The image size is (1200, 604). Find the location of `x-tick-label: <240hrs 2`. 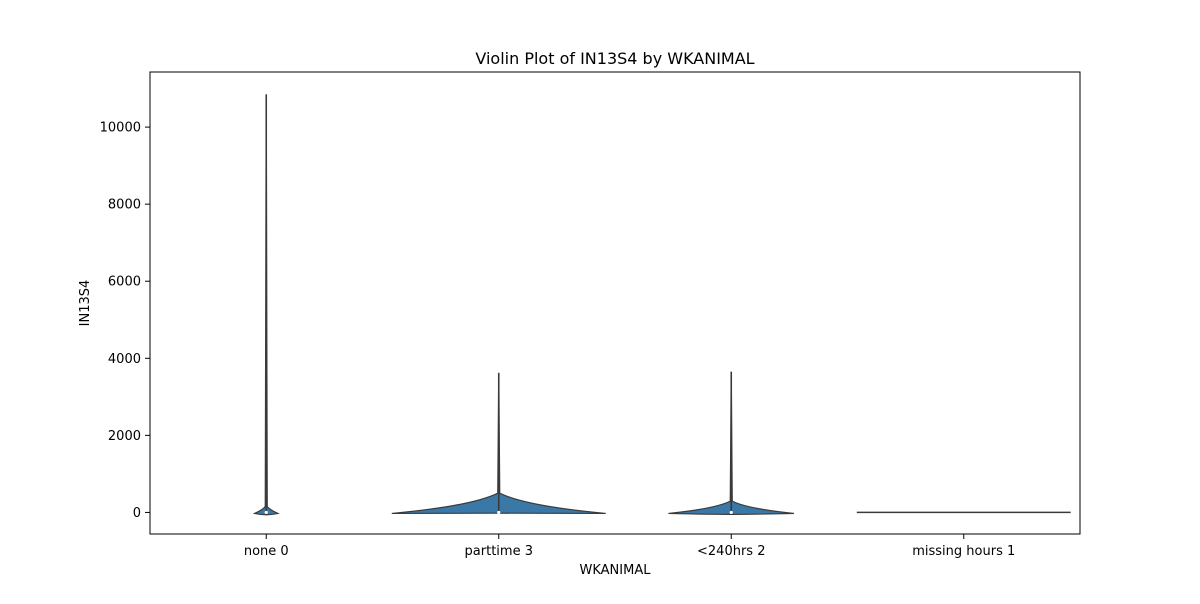

x-tick-label: <240hrs 2 is located at coordinates (731, 551).